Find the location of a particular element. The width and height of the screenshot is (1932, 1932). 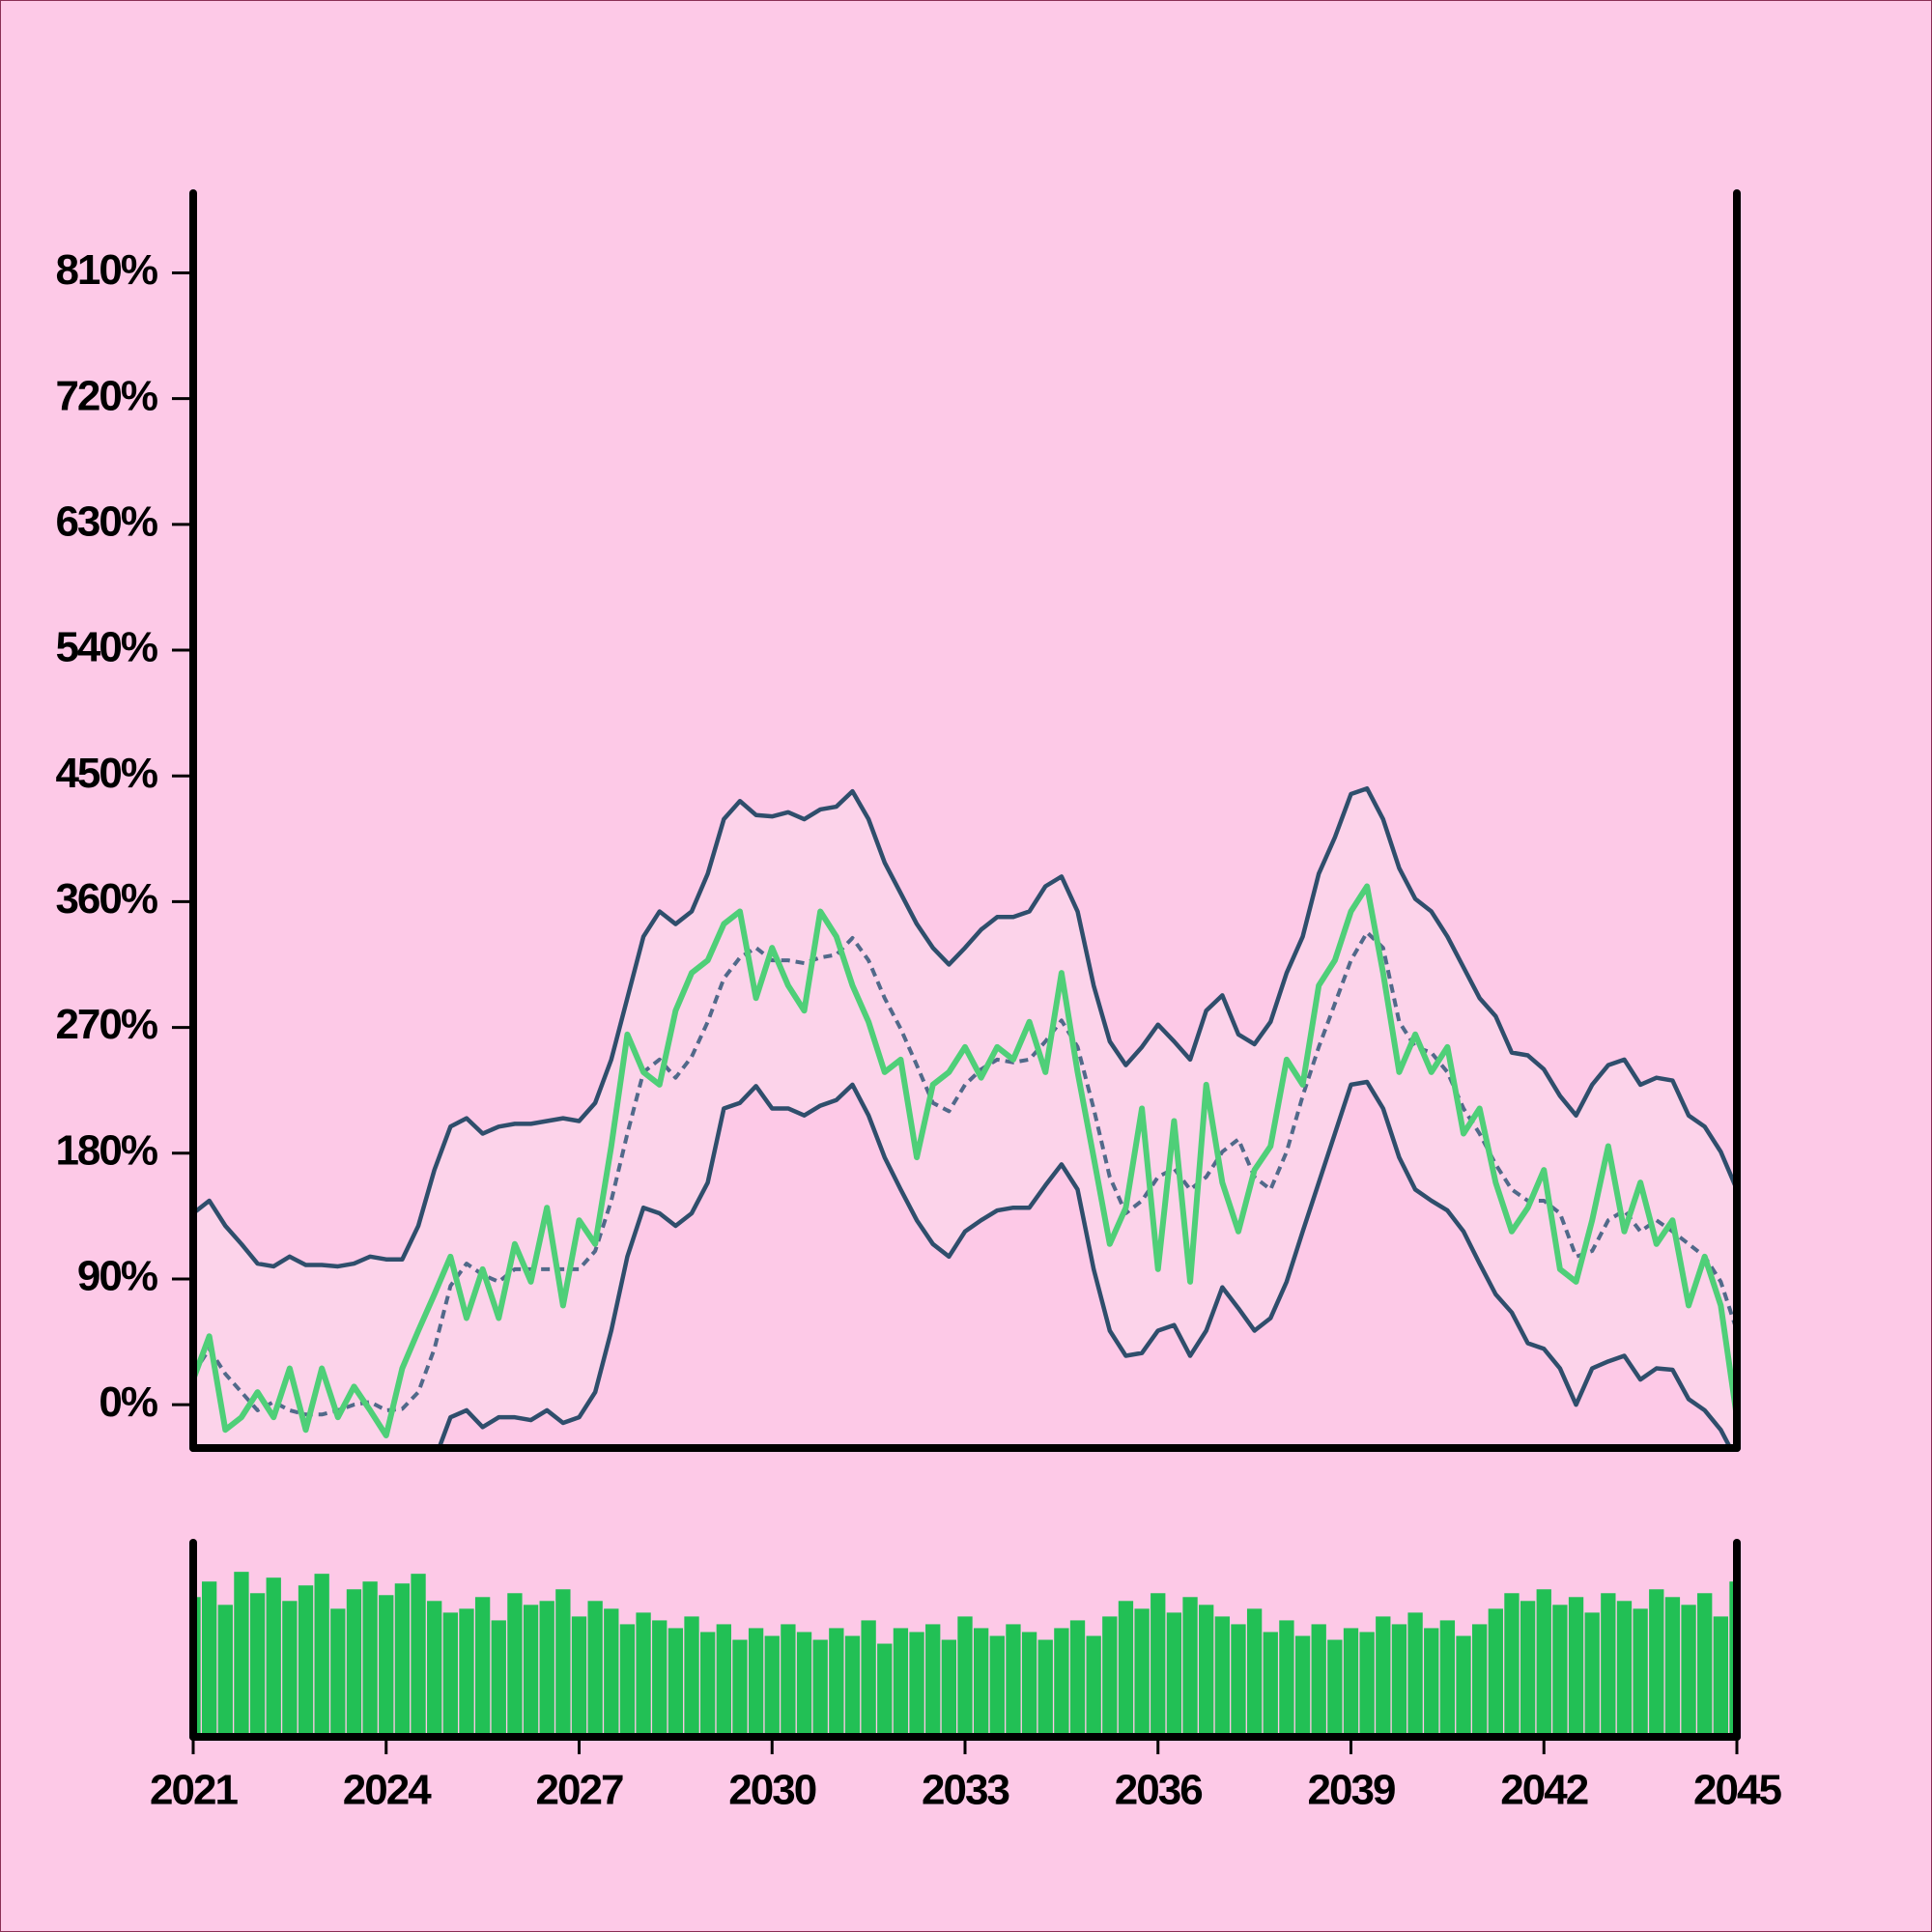

y-tick-label: 90% is located at coordinates (117, 1276).